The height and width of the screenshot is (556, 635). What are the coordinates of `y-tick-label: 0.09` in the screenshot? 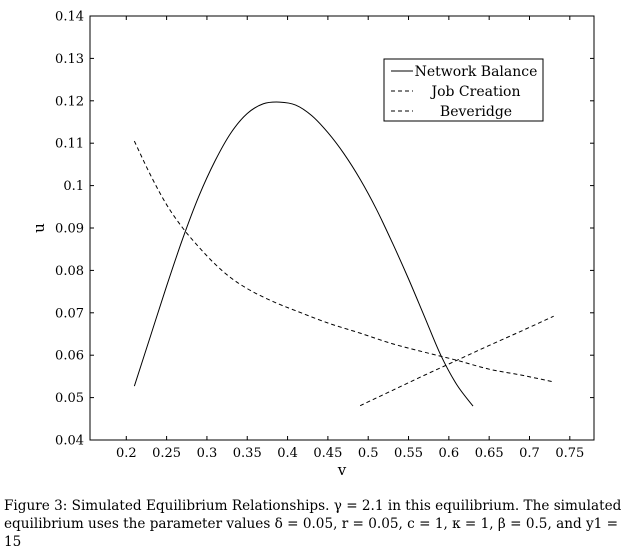 It's located at (69, 229).